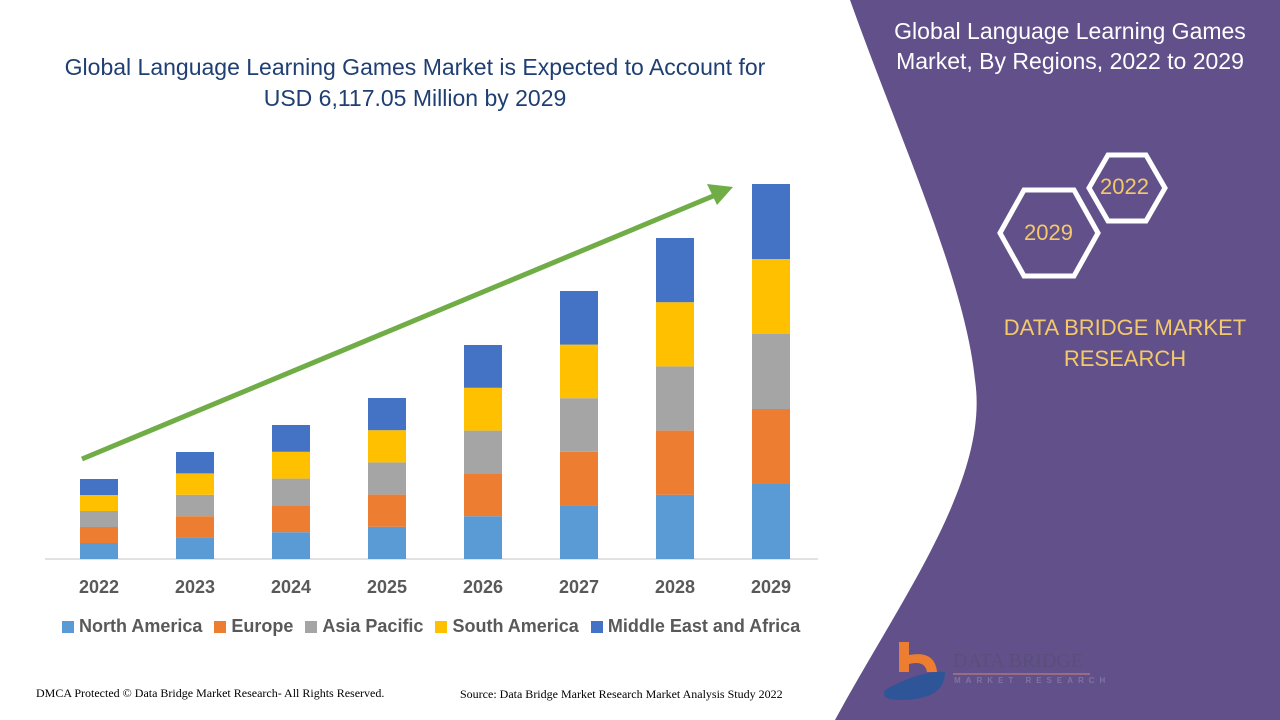 Image resolution: width=1280 pixels, height=720 pixels. What do you see at coordinates (914, 671) in the screenshot?
I see `logo-icon` at bounding box center [914, 671].